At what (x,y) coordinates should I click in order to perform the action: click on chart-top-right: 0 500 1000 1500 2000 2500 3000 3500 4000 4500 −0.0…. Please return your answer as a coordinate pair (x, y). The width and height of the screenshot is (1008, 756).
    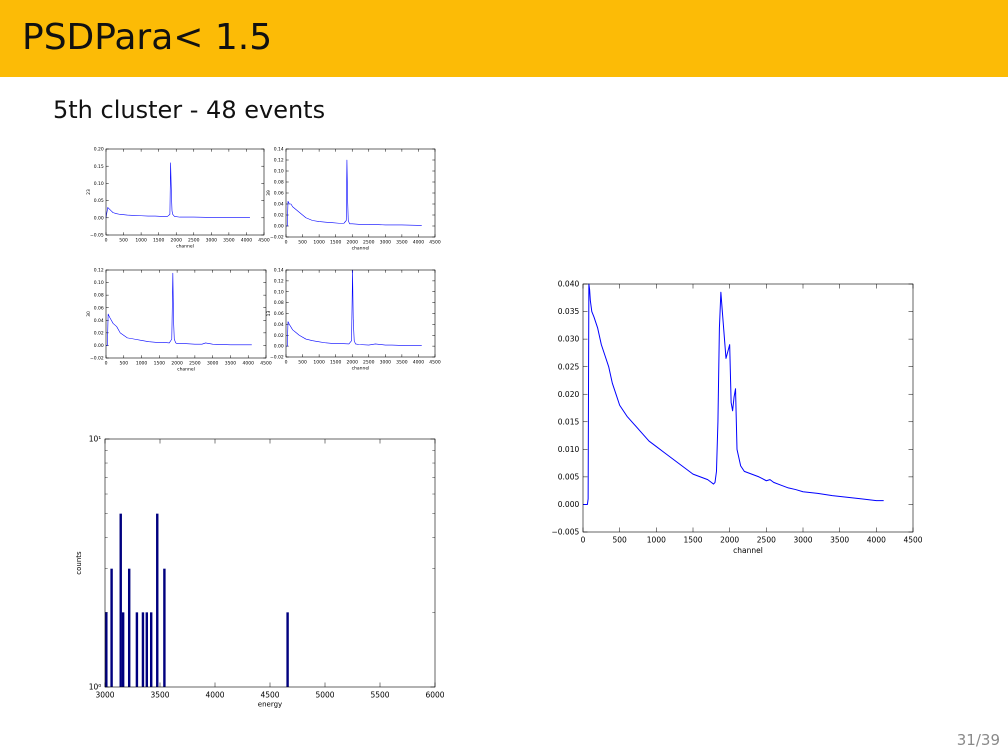
    Looking at the image, I should click on (353, 199).